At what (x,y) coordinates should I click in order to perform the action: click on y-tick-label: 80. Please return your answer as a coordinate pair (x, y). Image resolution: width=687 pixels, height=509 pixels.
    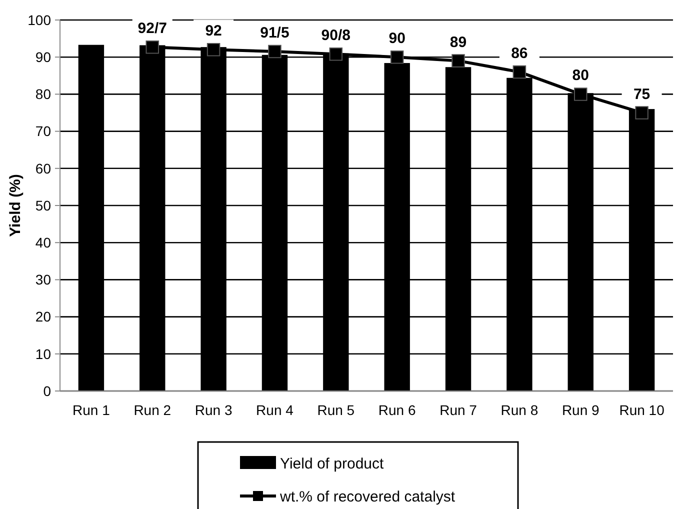
    Looking at the image, I should click on (43, 94).